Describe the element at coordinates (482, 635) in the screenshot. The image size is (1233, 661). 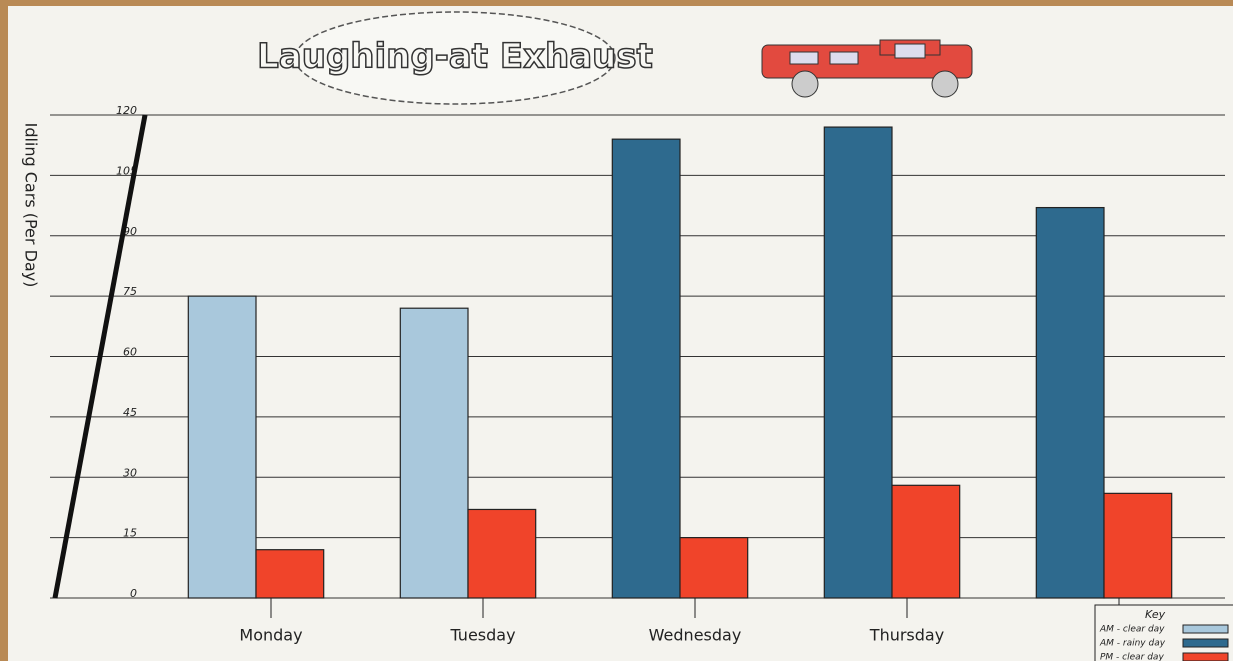
I see `x-tick-label: Tuesday` at that location.